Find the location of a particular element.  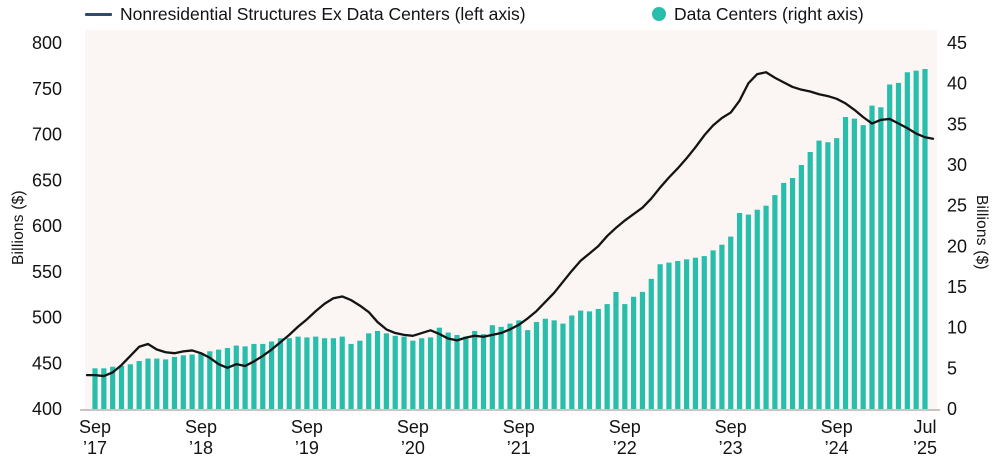

x-tick-label: Sep ’19 is located at coordinates (307, 437).